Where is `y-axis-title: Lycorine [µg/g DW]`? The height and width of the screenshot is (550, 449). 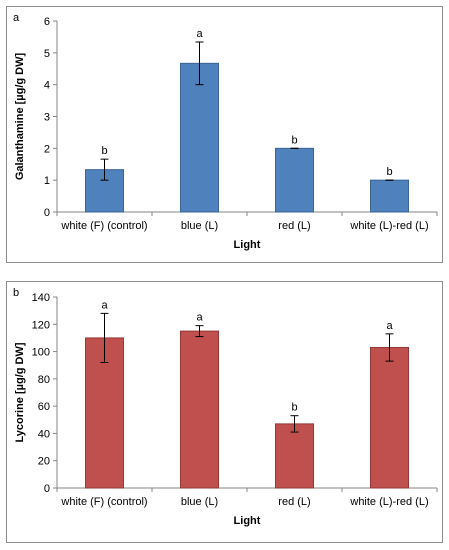 y-axis-title: Lycorine [µg/g DW] is located at coordinates (20, 392).